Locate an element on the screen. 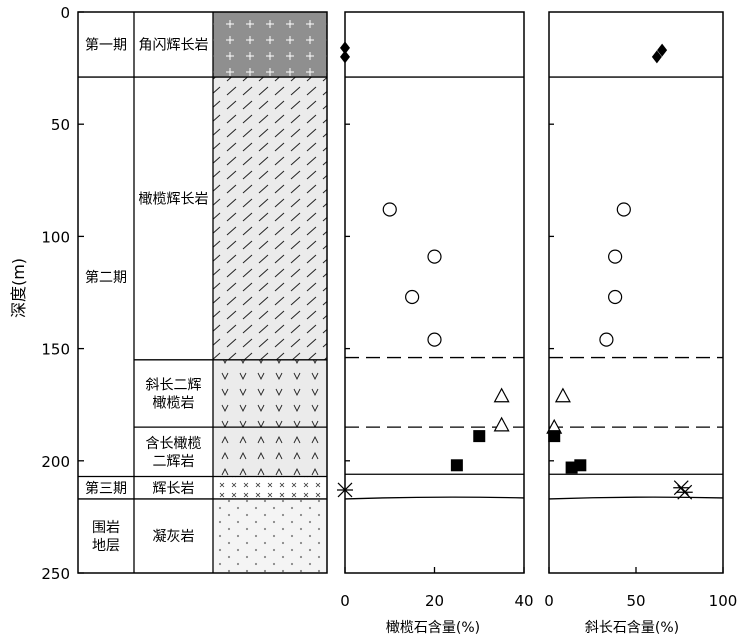 The width and height of the screenshot is (749, 642). depth-tick-label: 50 is located at coordinates (60, 125).